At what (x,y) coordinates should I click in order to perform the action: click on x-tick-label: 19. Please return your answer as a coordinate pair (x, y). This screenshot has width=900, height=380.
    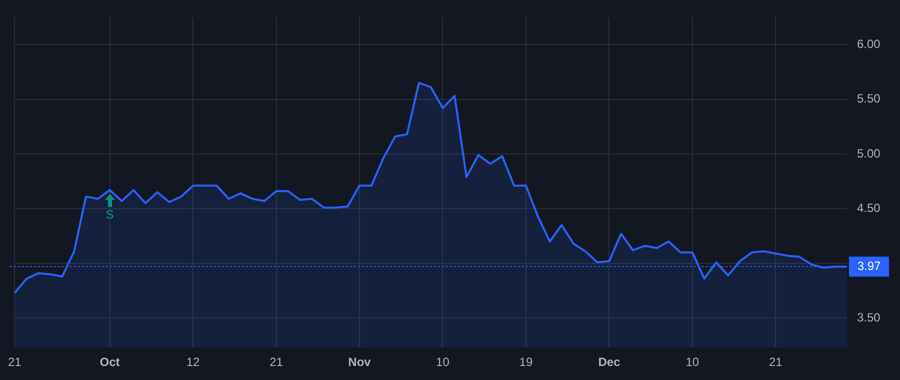
    Looking at the image, I should click on (526, 362).